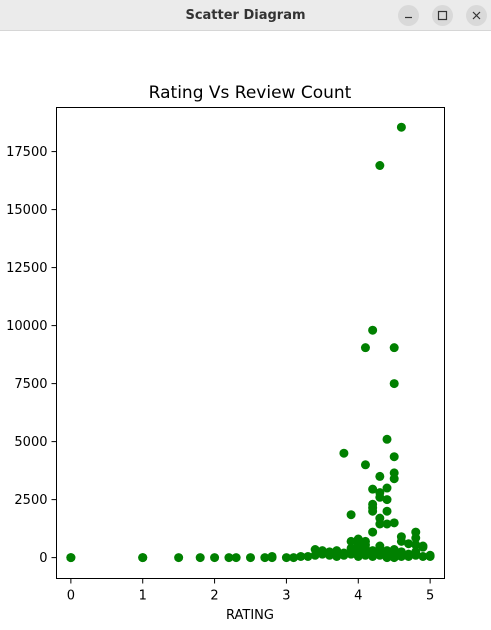  I want to click on x-tick-label: 3, so click(286, 596).